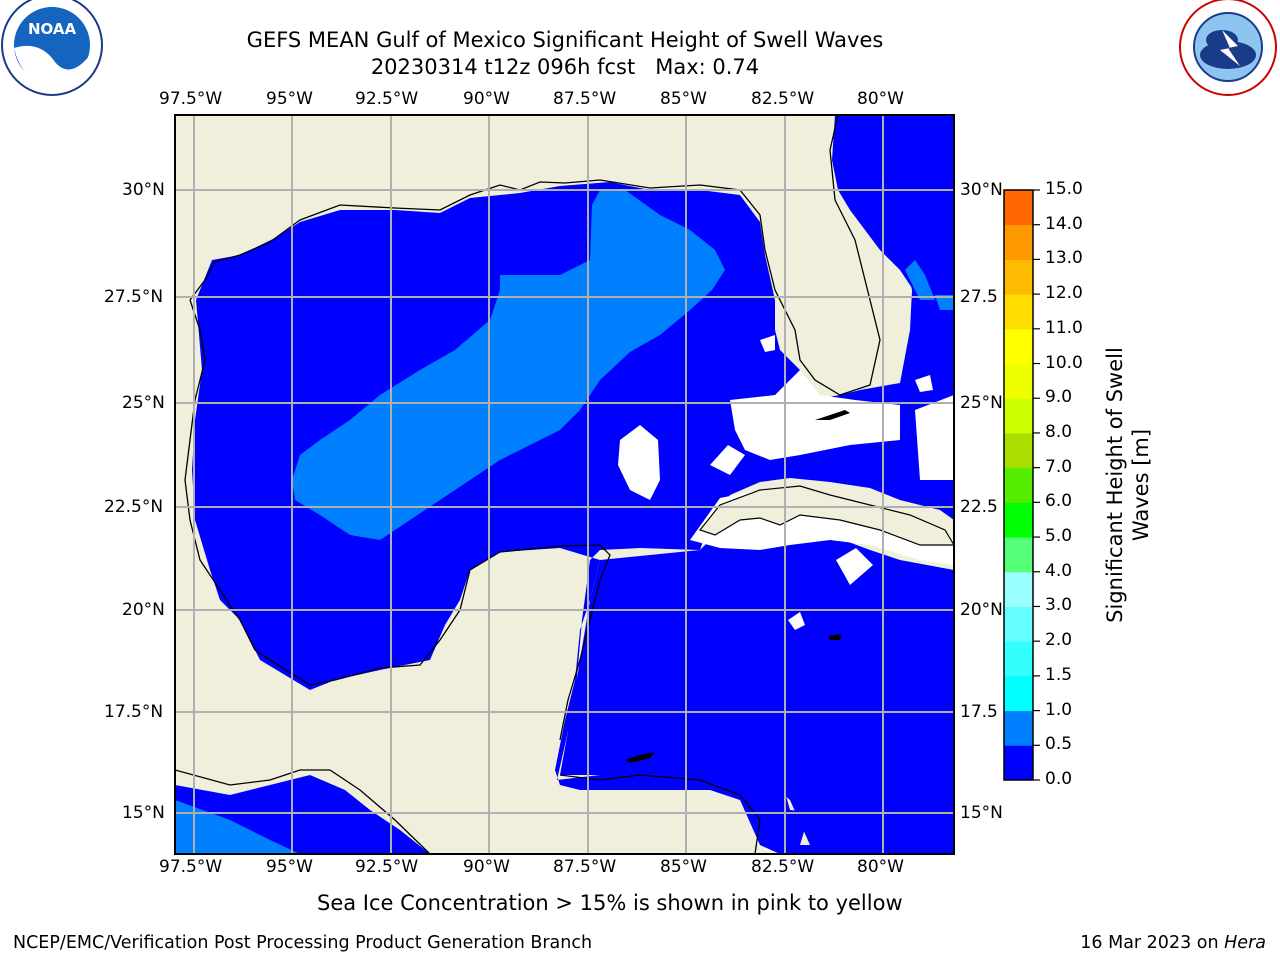 This screenshot has height=960, width=1280. Describe the element at coordinates (1059, 466) in the screenshot. I see `colorbar-tick-label: 7.0` at that location.